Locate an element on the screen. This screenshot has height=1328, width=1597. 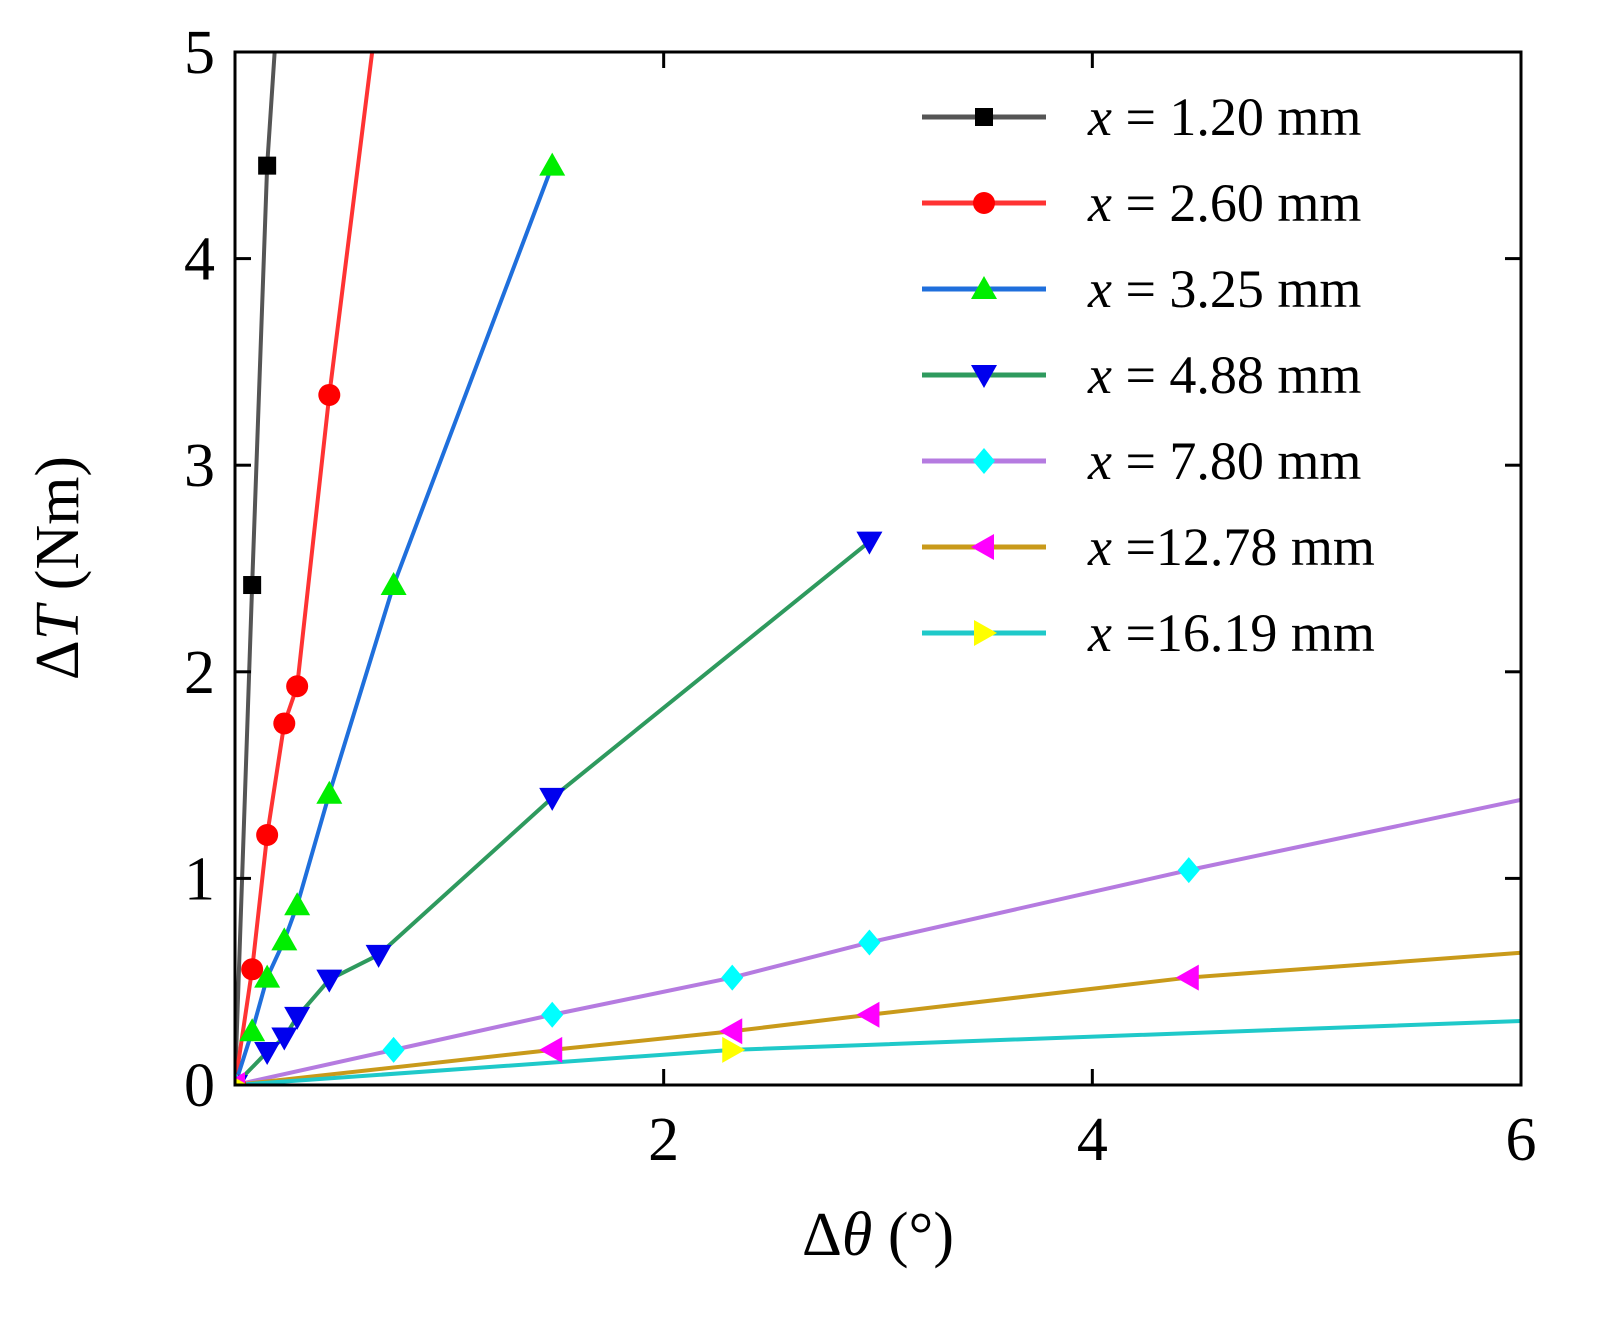
y-tick-label: 2 is located at coordinates (199, 673).